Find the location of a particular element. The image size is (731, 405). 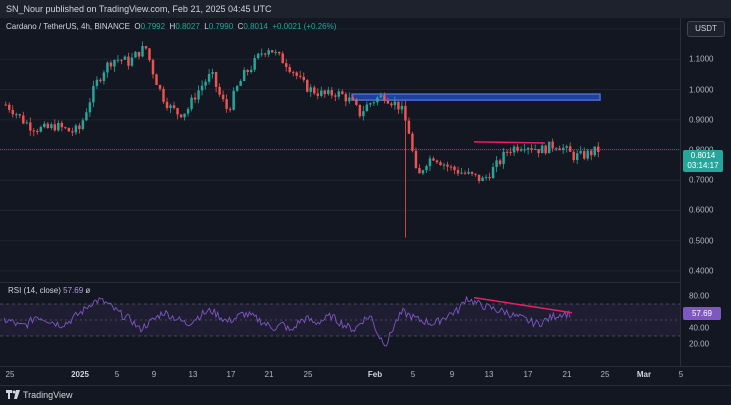

price-tick: 0.6000 is located at coordinates (701, 210).